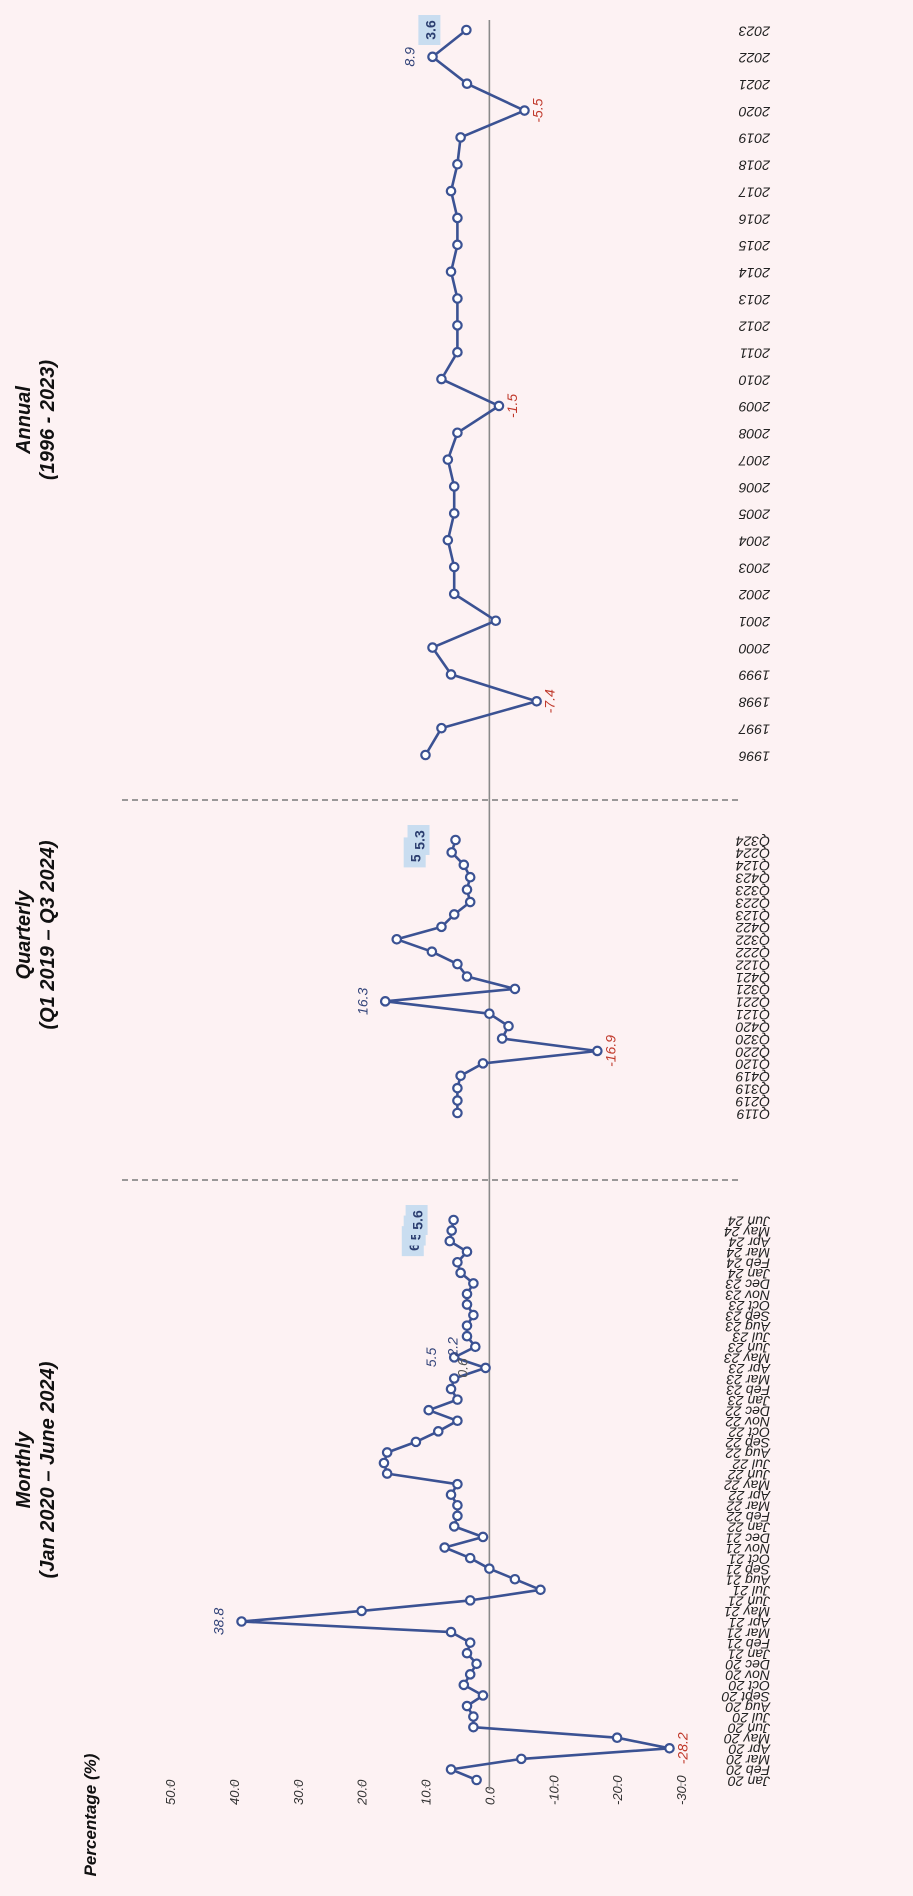 The height and width of the screenshot is (1896, 913). What do you see at coordinates (416, 1220) in the screenshot?
I see `data-label-box: 5.6` at bounding box center [416, 1220].